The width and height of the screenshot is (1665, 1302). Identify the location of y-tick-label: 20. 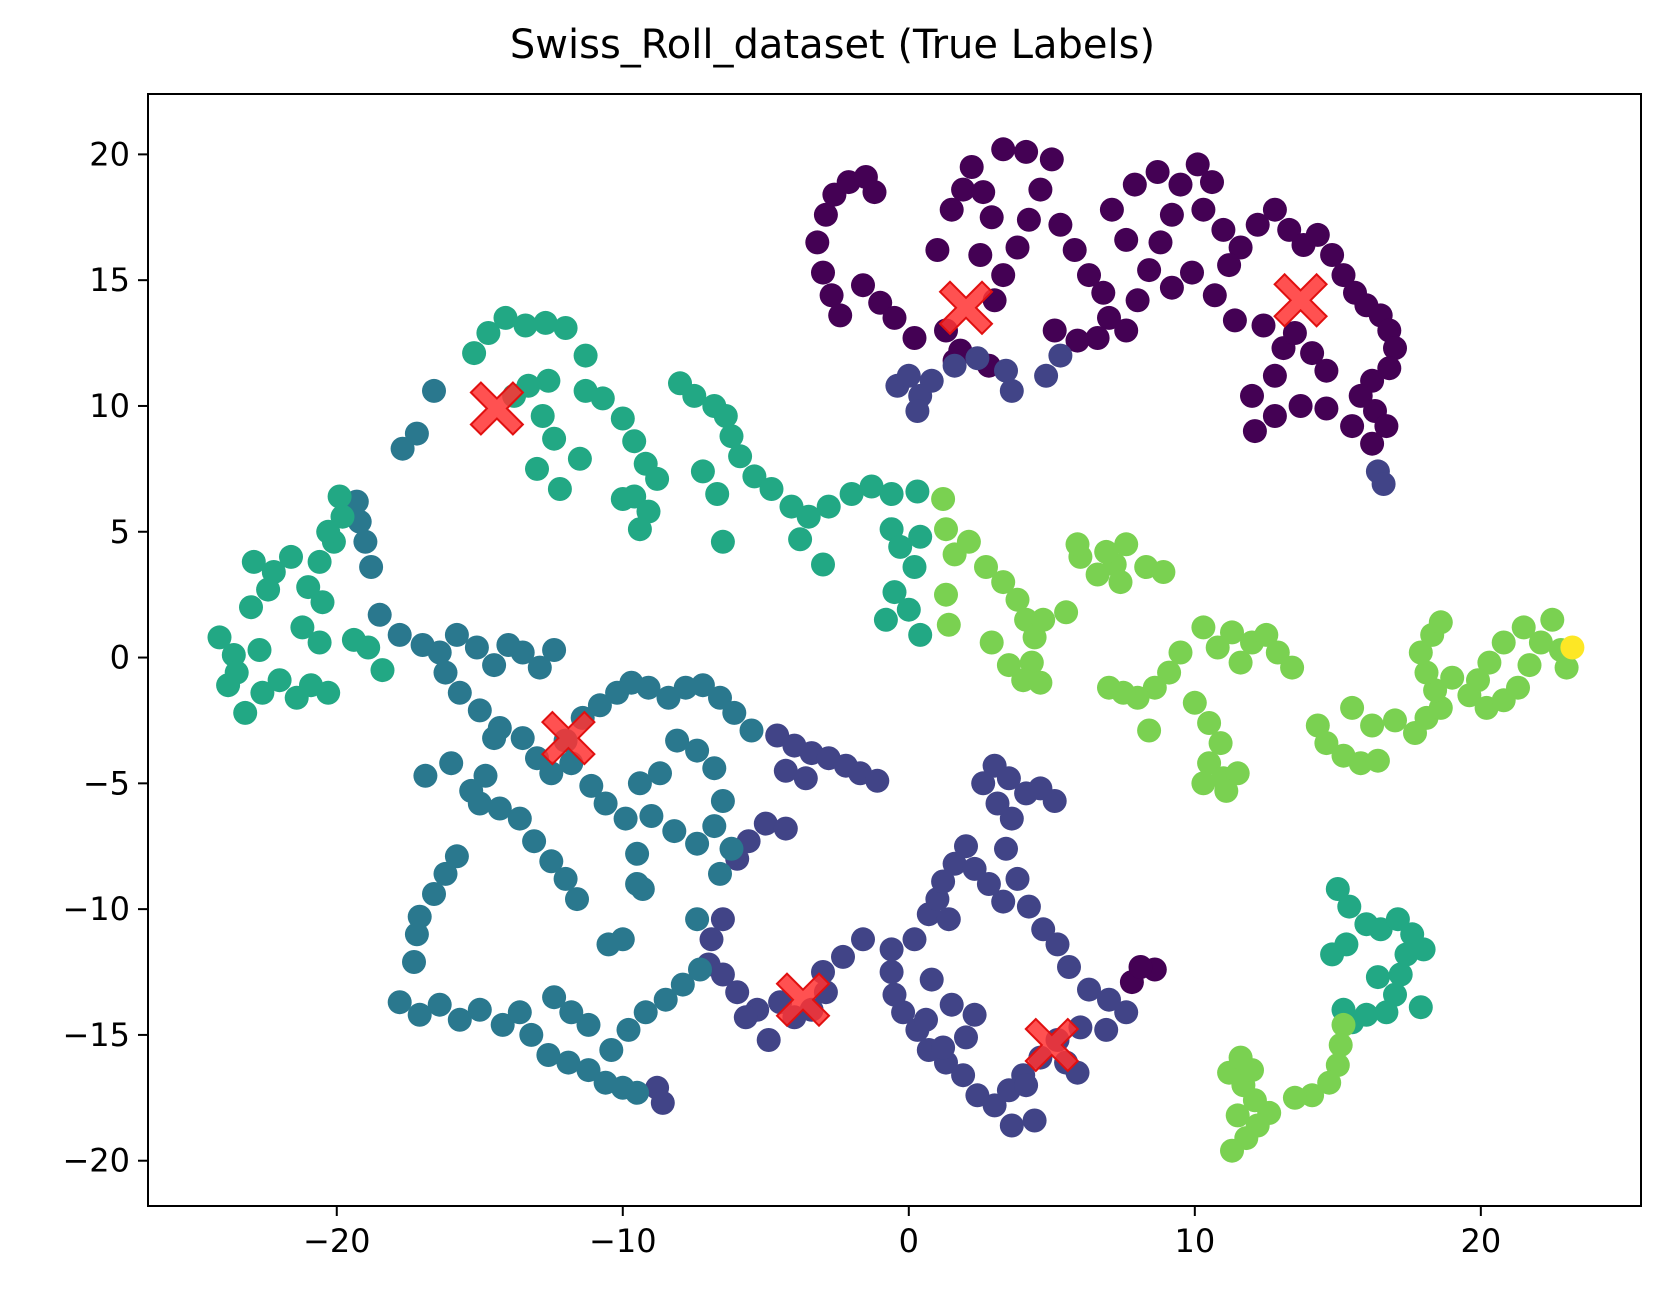
(109, 154).